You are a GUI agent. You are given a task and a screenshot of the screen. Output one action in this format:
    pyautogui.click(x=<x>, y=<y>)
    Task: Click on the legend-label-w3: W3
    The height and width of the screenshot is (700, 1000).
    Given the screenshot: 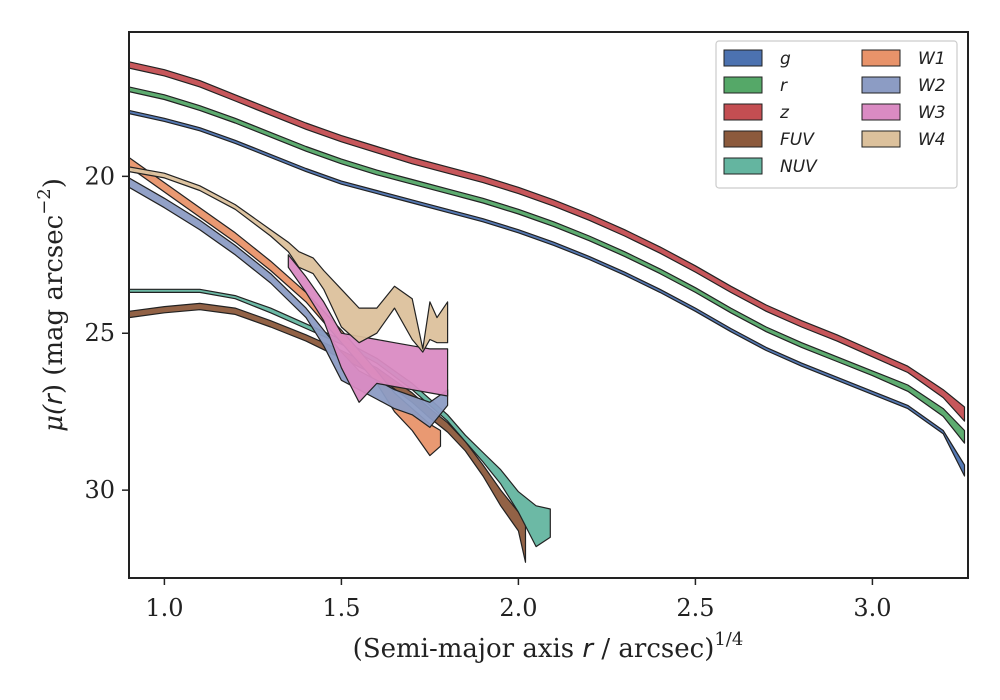 What is the action you would take?
    pyautogui.click(x=932, y=113)
    